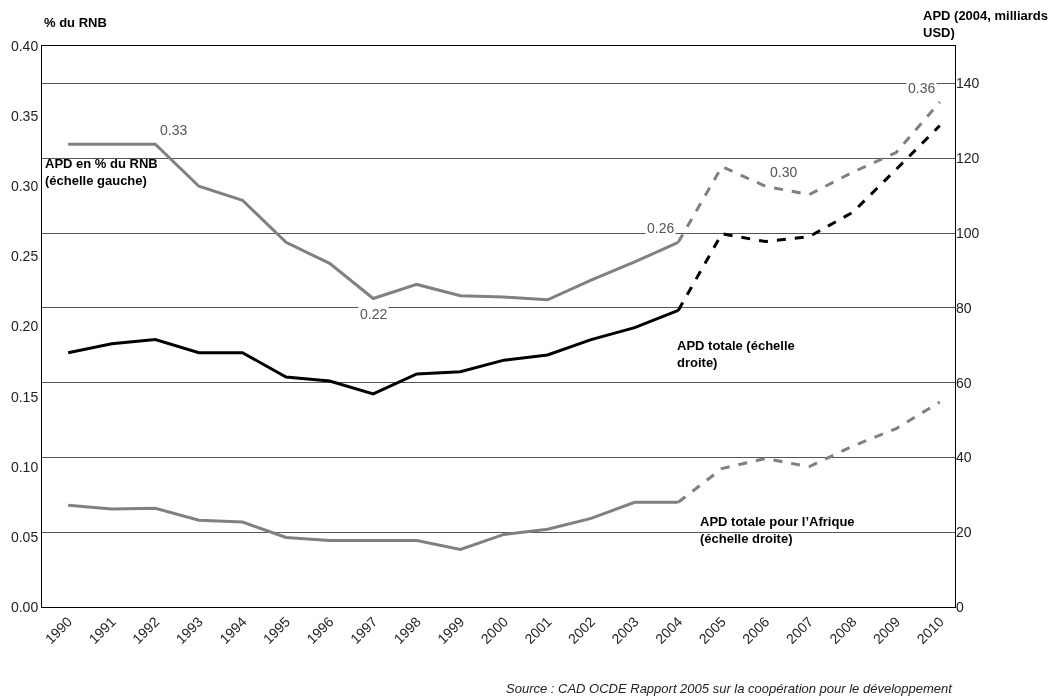  What do you see at coordinates (784, 172) in the screenshot?
I see `data-label: 0.30` at bounding box center [784, 172].